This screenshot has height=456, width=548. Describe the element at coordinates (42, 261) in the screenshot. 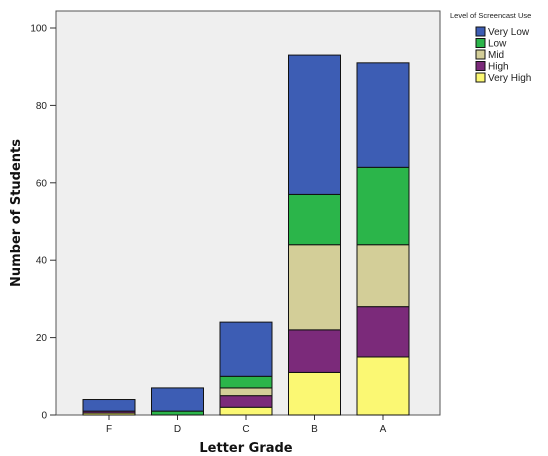

I see `y-tick-label: 40` at that location.